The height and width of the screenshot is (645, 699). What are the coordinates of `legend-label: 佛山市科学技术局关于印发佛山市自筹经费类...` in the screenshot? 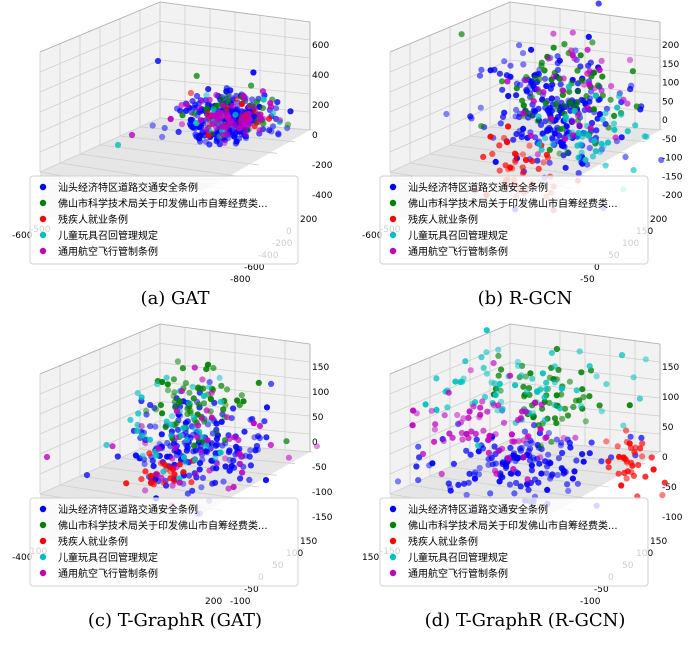 It's located at (513, 203).